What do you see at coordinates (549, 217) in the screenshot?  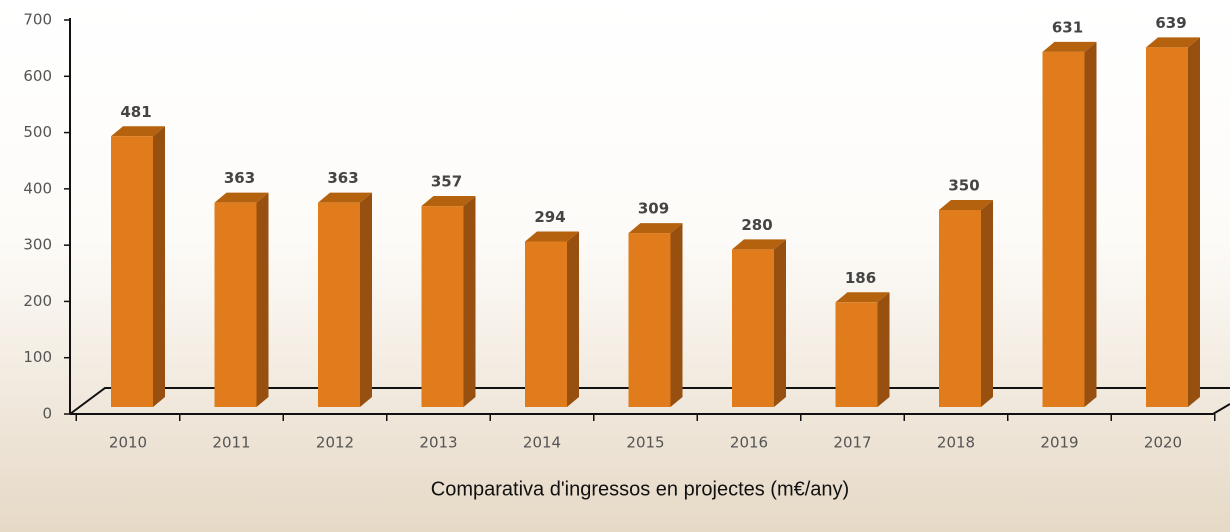 I see `value-label: 294` at bounding box center [549, 217].